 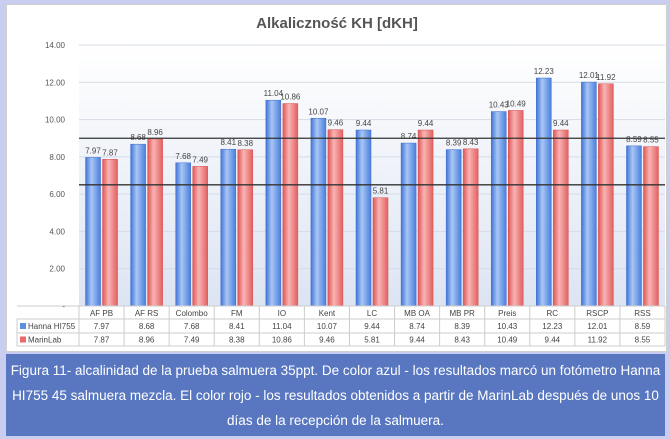 I want to click on data-label: 11.04, so click(x=274, y=93).